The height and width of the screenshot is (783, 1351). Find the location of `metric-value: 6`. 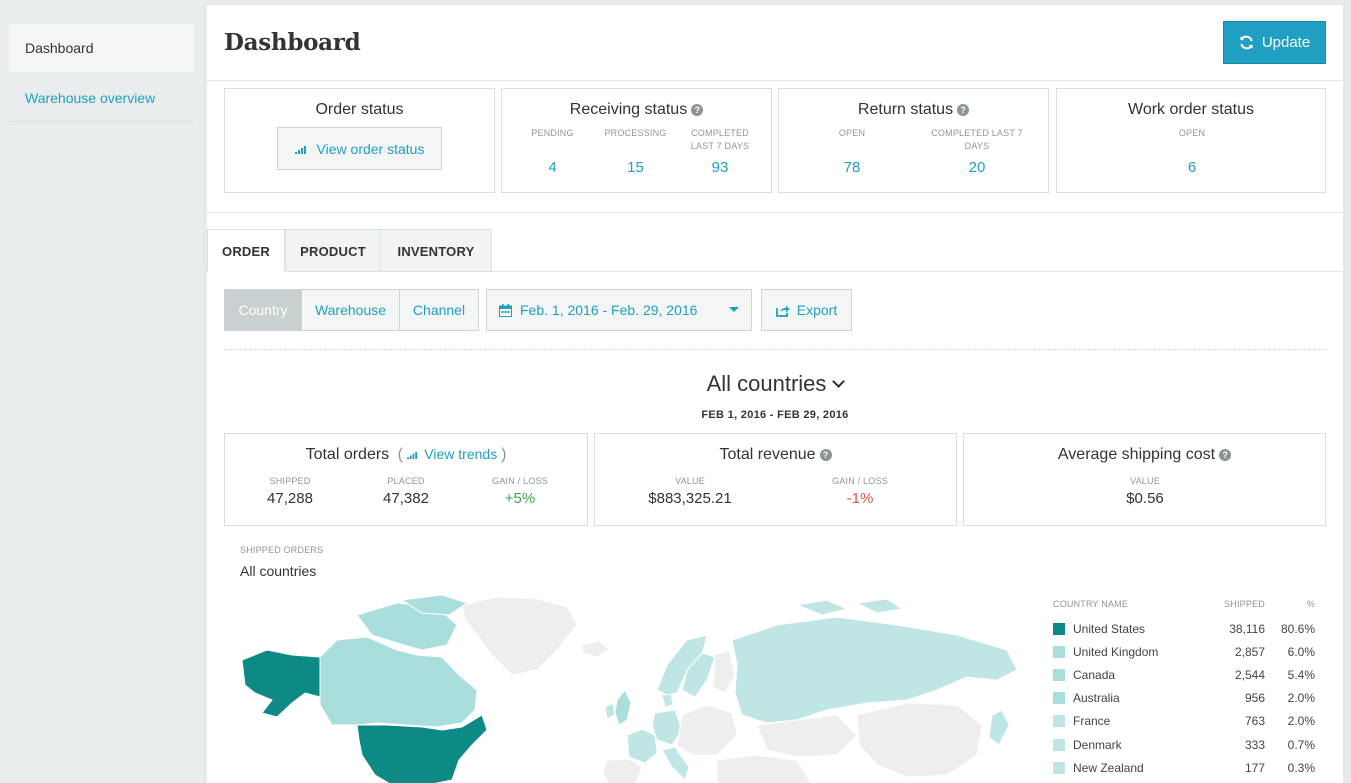

metric-value: 6 is located at coordinates (1192, 167).